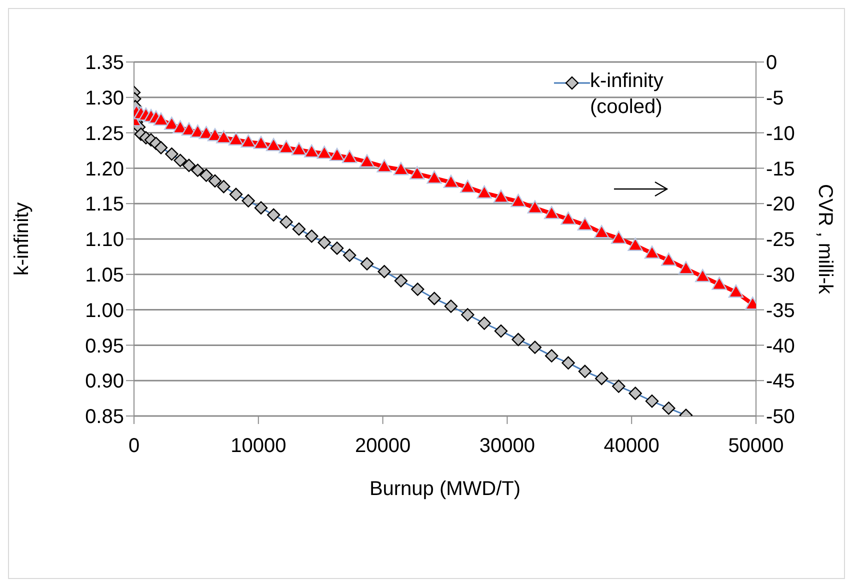 The width and height of the screenshot is (851, 585). What do you see at coordinates (104, 311) in the screenshot?
I see `y-tick-label: 1.00` at bounding box center [104, 311].